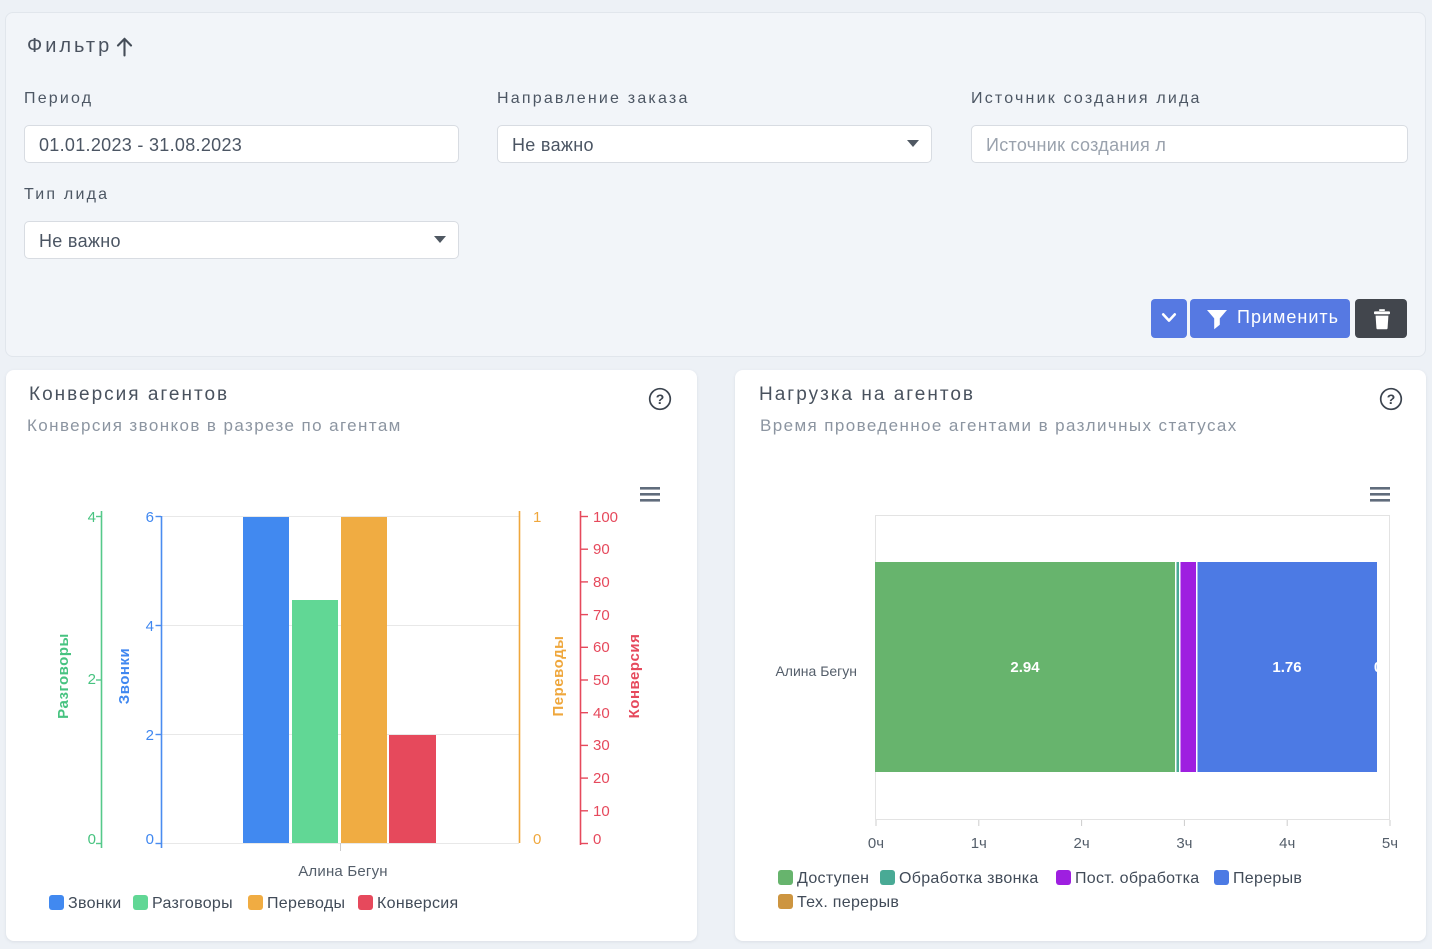 The image size is (1432, 949). Describe the element at coordinates (1390, 843) in the screenshot. I see `svg-text: 5ч` at that location.